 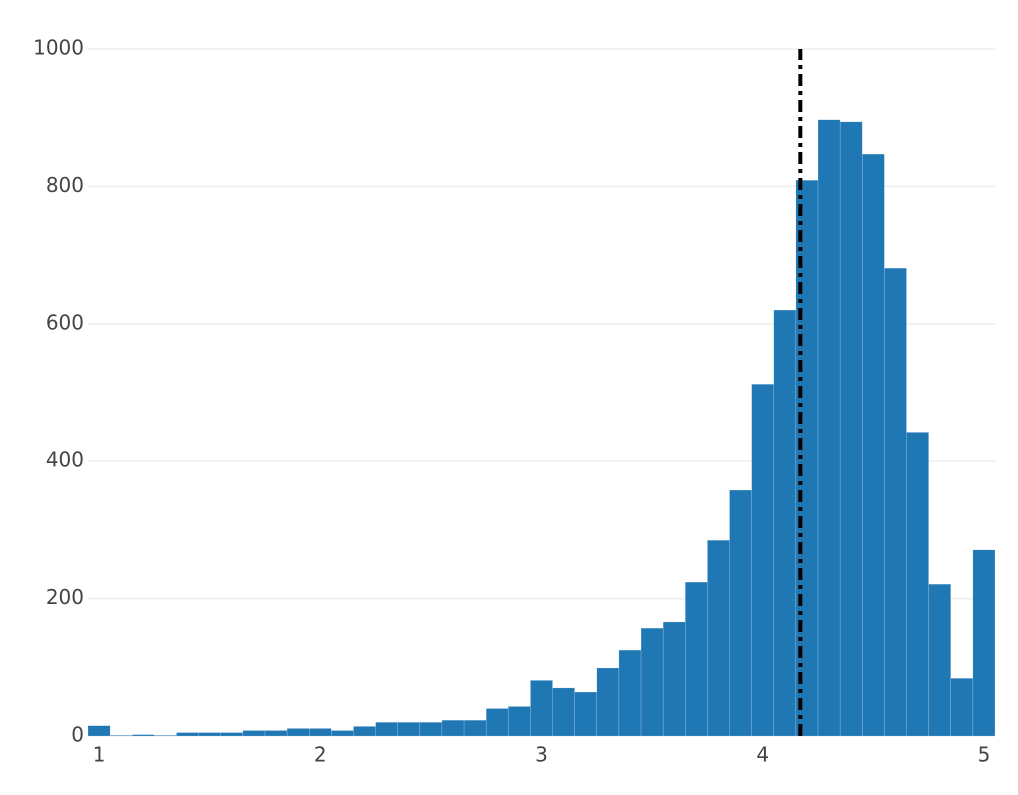 I want to click on y-tick-label: 400, so click(x=65, y=460).